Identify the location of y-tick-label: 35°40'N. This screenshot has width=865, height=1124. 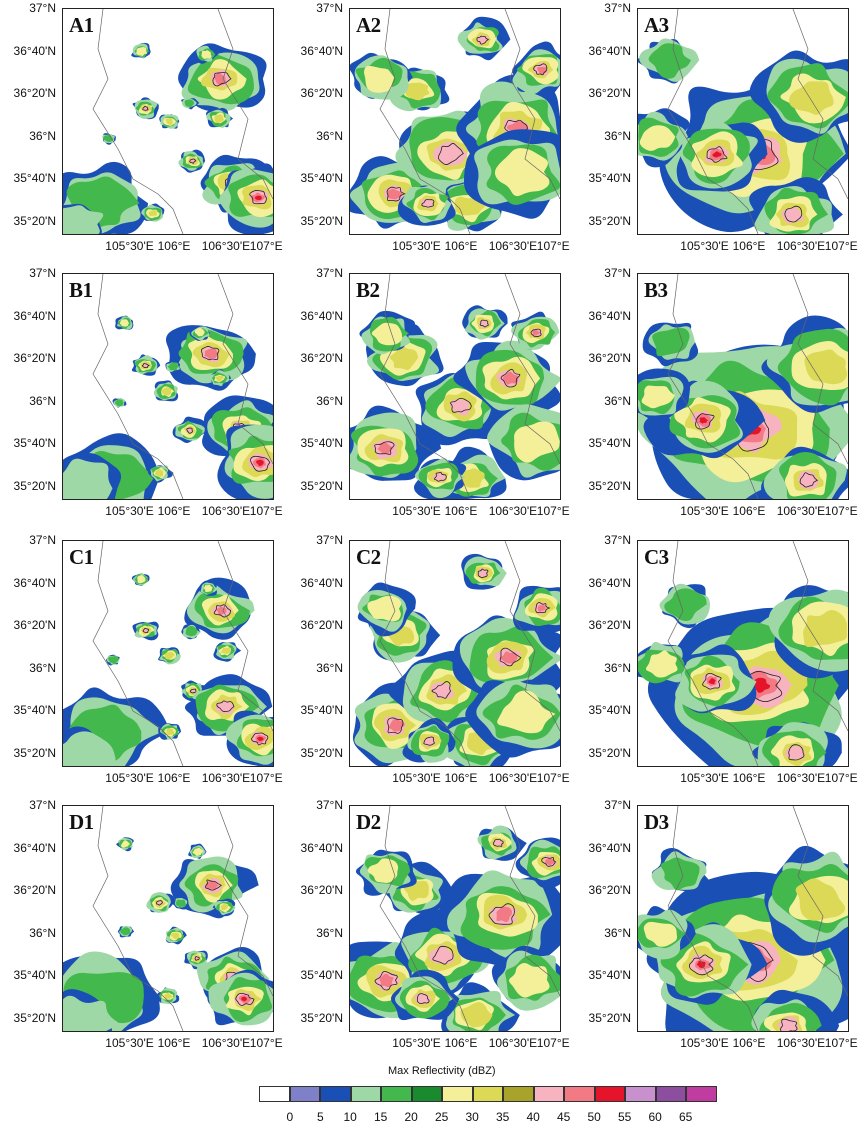
(34, 710).